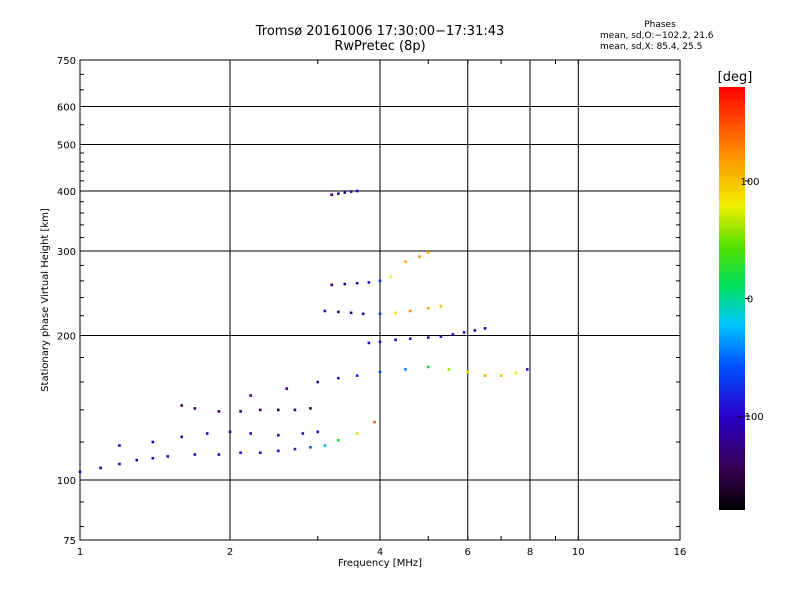 The width and height of the screenshot is (800, 600). Describe the element at coordinates (66, 61) in the screenshot. I see `y-tick-label: 750` at that location.